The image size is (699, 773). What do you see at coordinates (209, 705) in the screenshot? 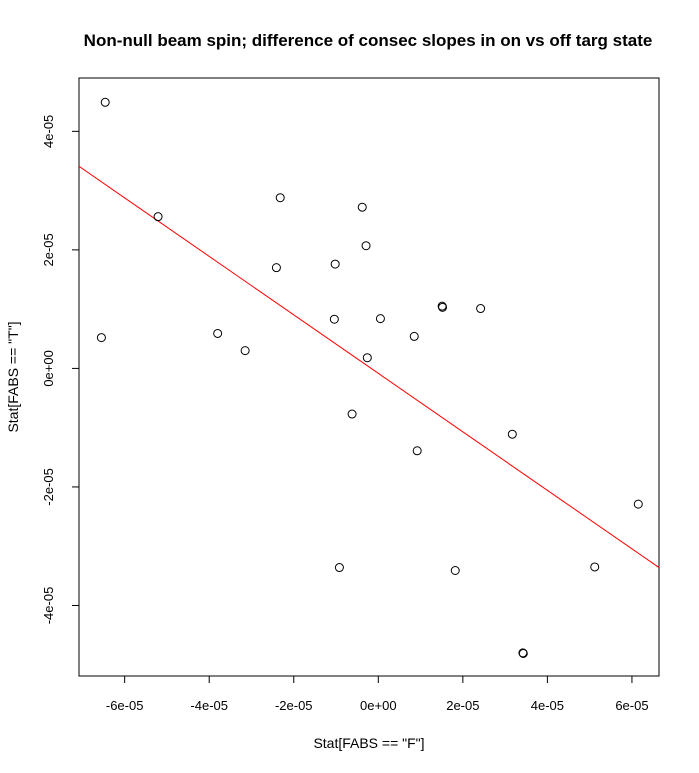
I see `x-tick-label: -4e-05` at bounding box center [209, 705].